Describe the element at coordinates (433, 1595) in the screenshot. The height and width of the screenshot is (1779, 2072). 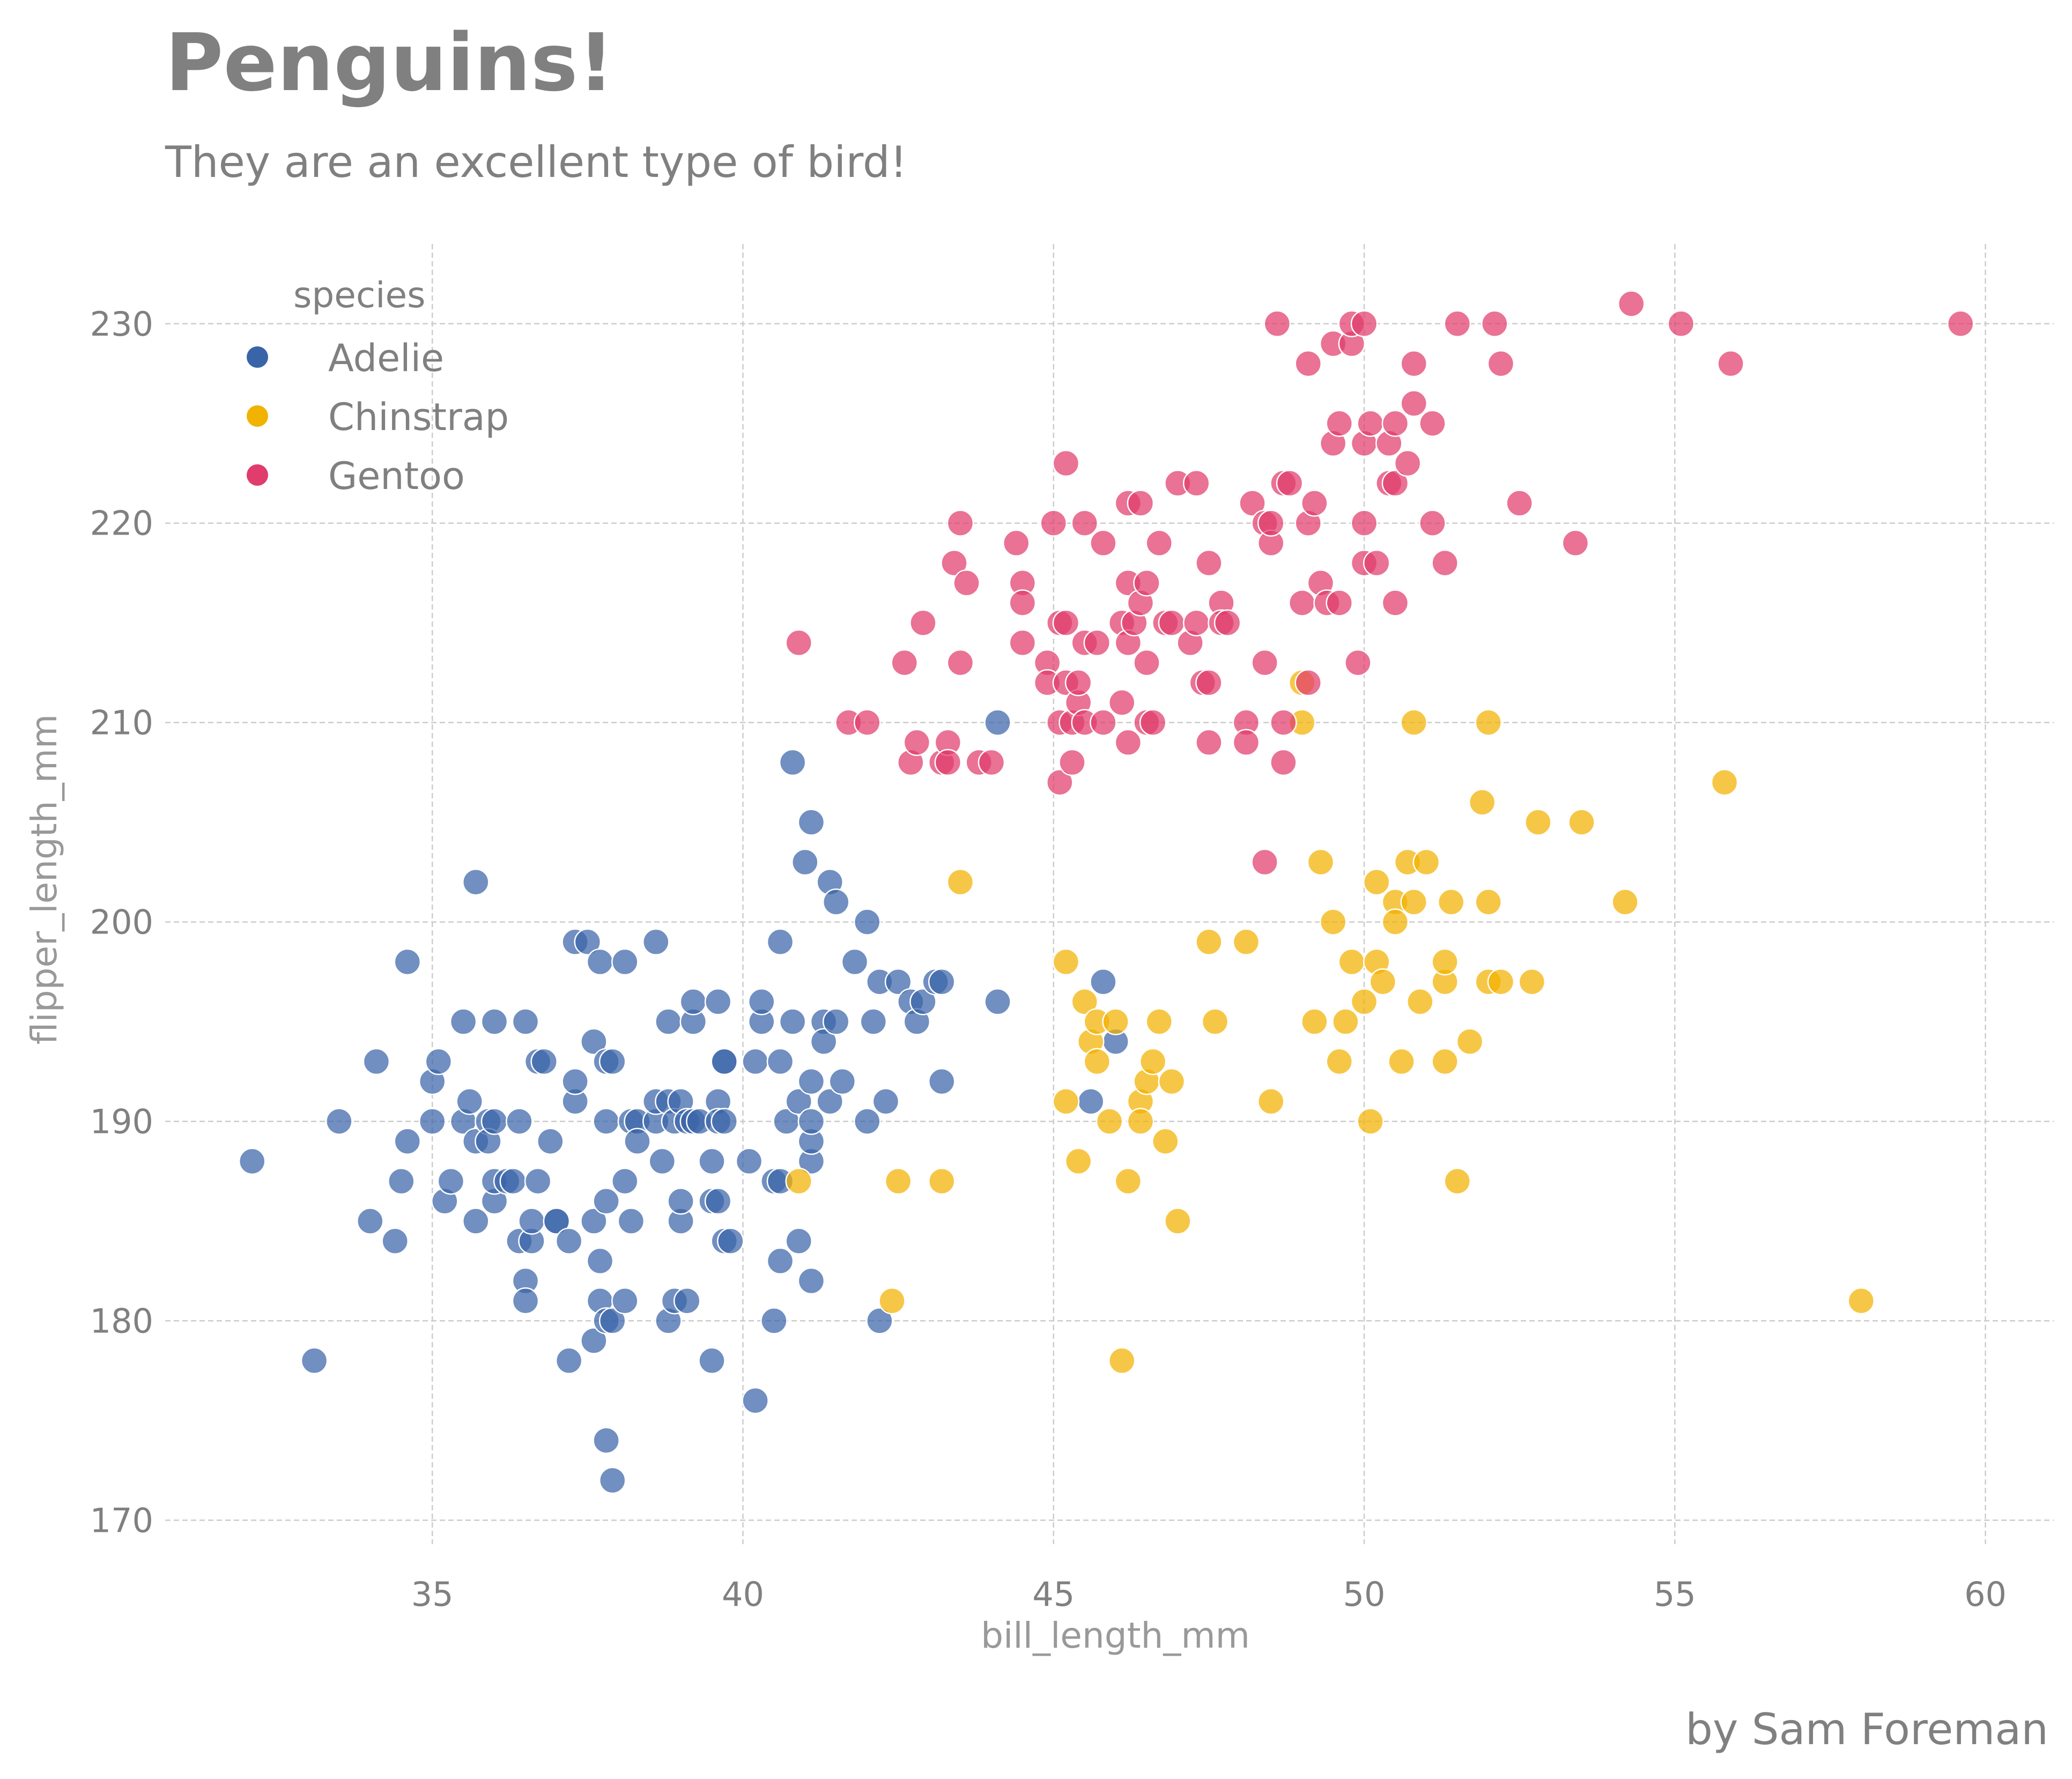
I see `x-tick-label: 35` at that location.